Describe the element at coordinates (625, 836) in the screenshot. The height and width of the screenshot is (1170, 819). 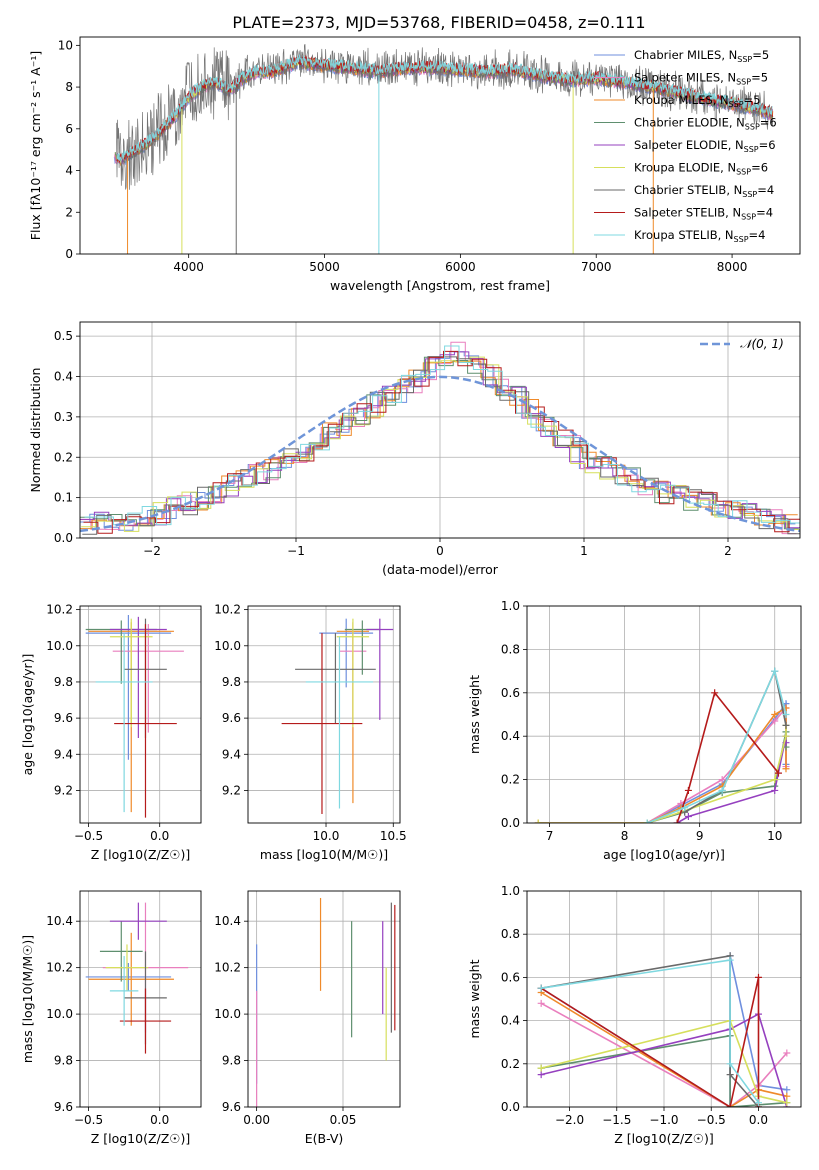
I see `x-tick-label: 8` at that location.